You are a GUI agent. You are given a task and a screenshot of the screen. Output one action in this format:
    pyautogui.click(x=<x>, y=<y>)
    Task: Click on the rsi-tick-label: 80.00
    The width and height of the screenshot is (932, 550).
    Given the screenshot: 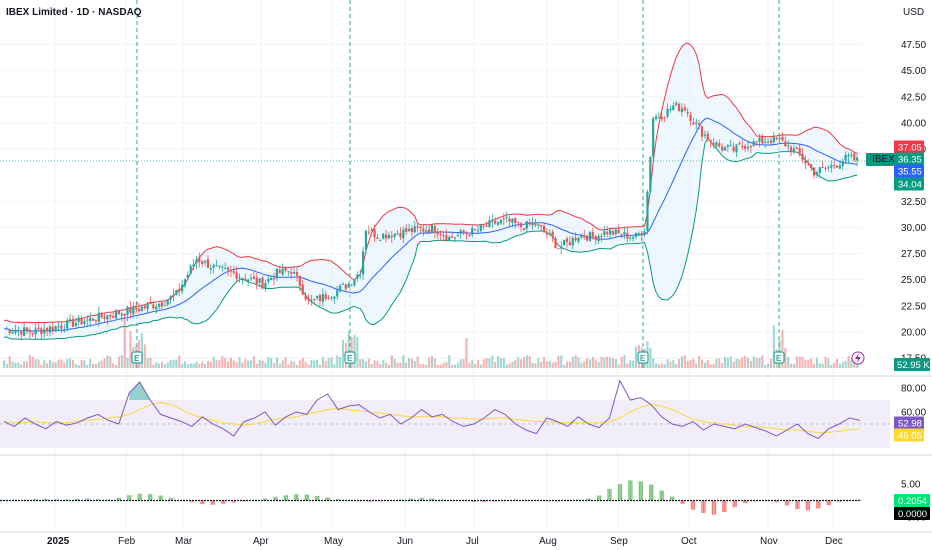 What is the action you would take?
    pyautogui.click(x=913, y=389)
    